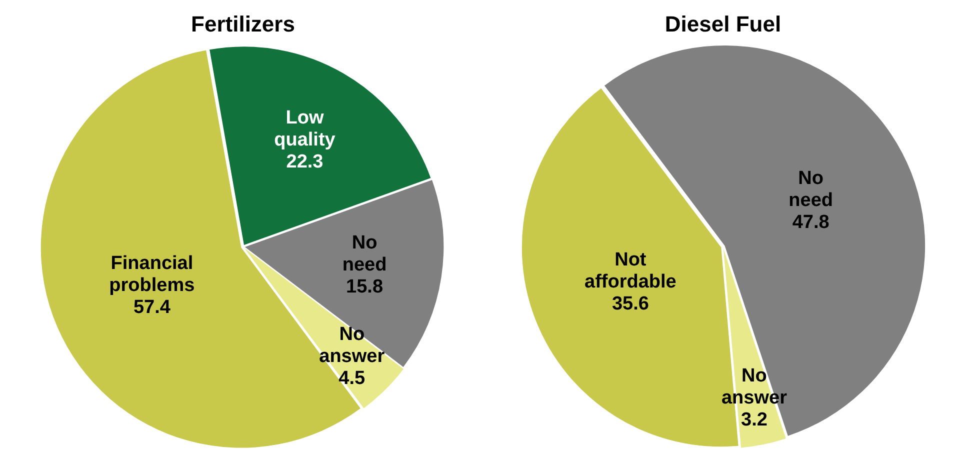 This screenshot has height=463, width=968. I want to click on slice-label: Low quality, so click(305, 129).